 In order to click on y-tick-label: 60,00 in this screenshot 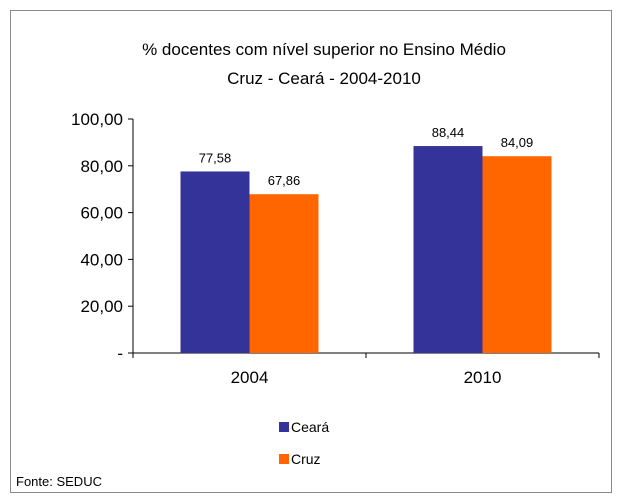, I will do `click(101, 213)`.